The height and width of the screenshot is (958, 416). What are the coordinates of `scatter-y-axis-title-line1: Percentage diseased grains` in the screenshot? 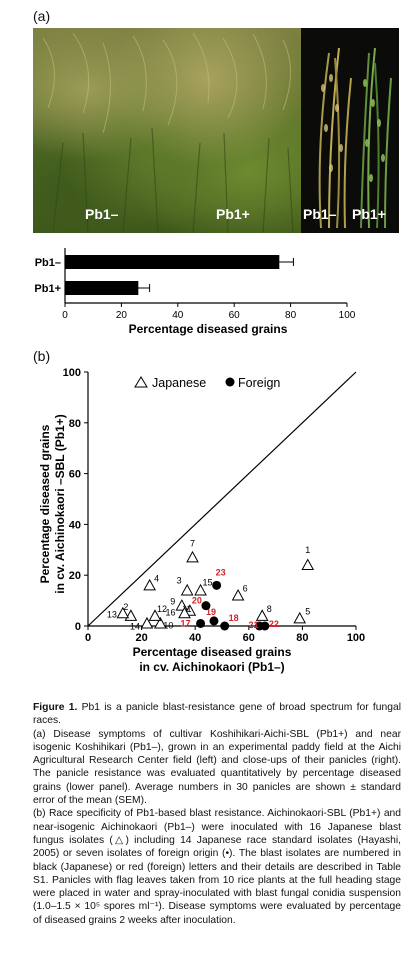 It's located at (45, 503).